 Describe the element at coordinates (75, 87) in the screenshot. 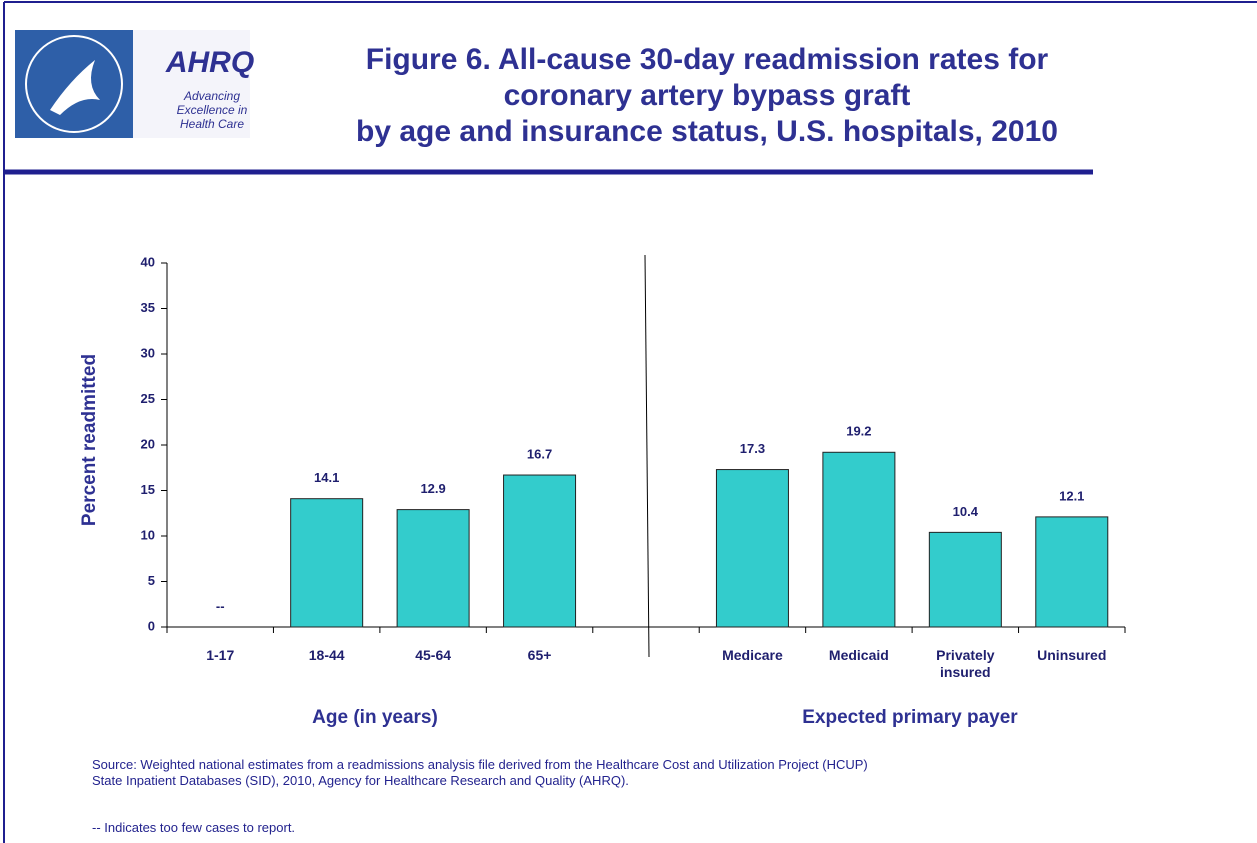

I see `hhs-eagle` at that location.